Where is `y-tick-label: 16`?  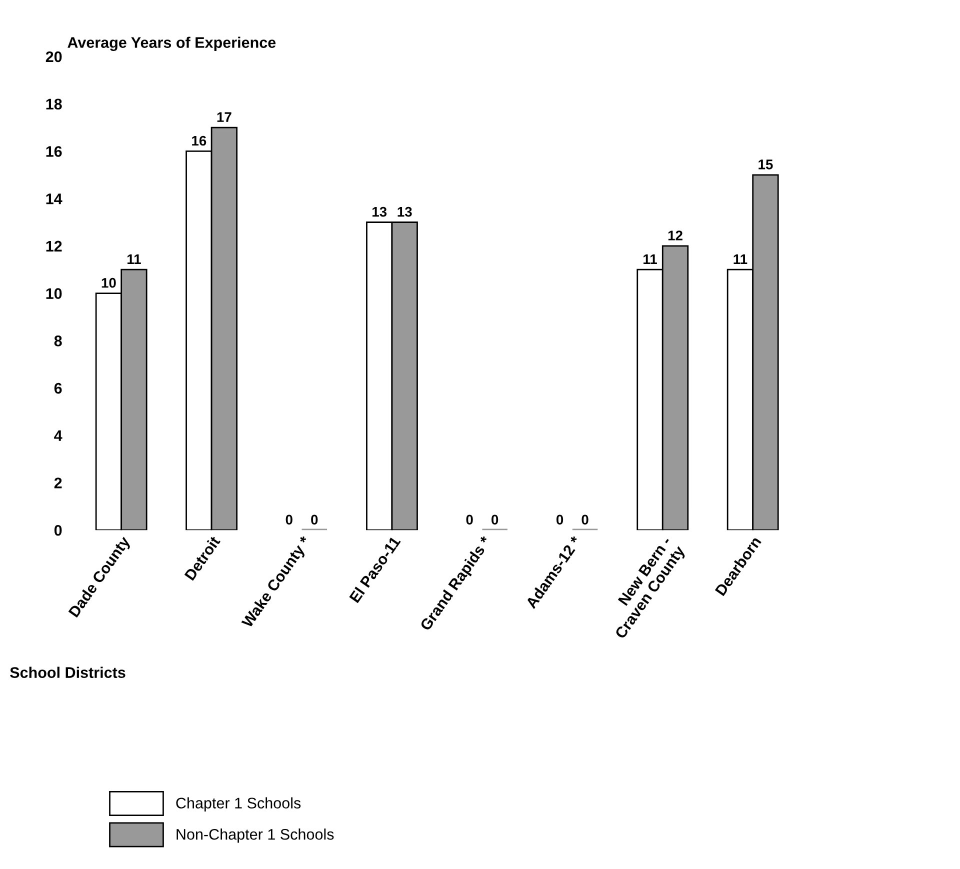 y-tick-label: 16 is located at coordinates (54, 151).